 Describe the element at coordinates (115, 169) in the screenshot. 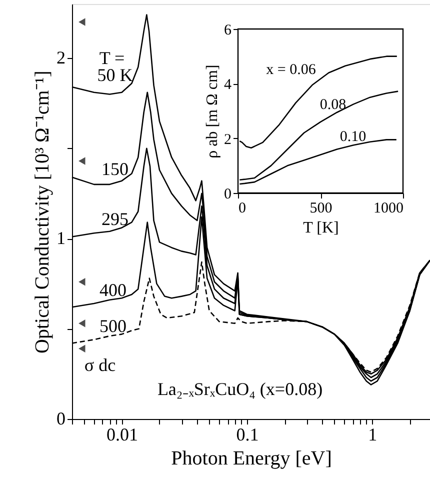

I see `annotation: 150` at that location.